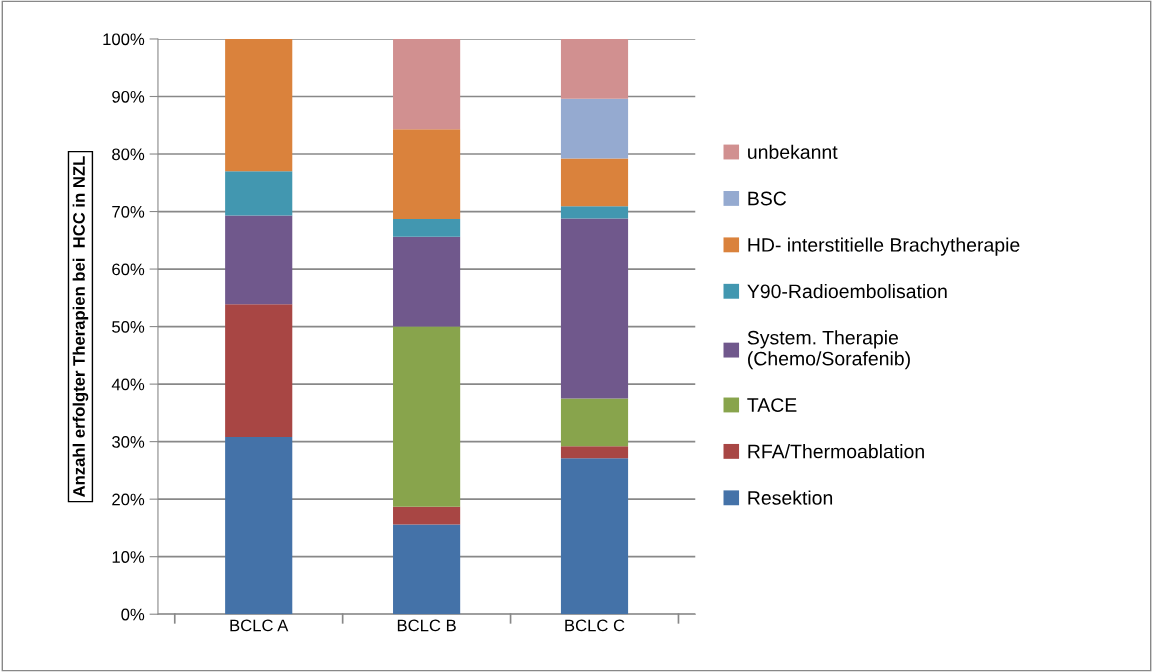  What do you see at coordinates (128, 211) in the screenshot?
I see `y-tick-label: 70%` at bounding box center [128, 211].